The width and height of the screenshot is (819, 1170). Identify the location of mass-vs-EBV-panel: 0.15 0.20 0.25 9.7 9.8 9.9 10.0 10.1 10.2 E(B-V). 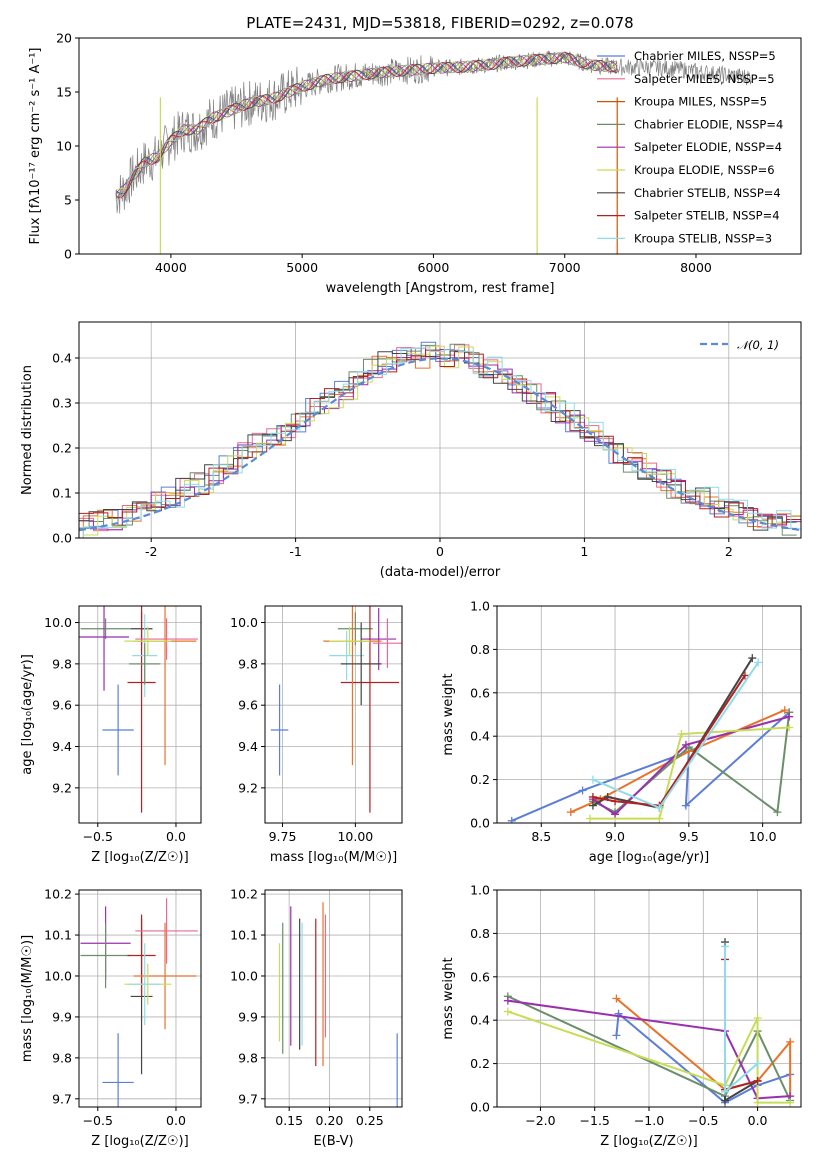
(316, 1018).